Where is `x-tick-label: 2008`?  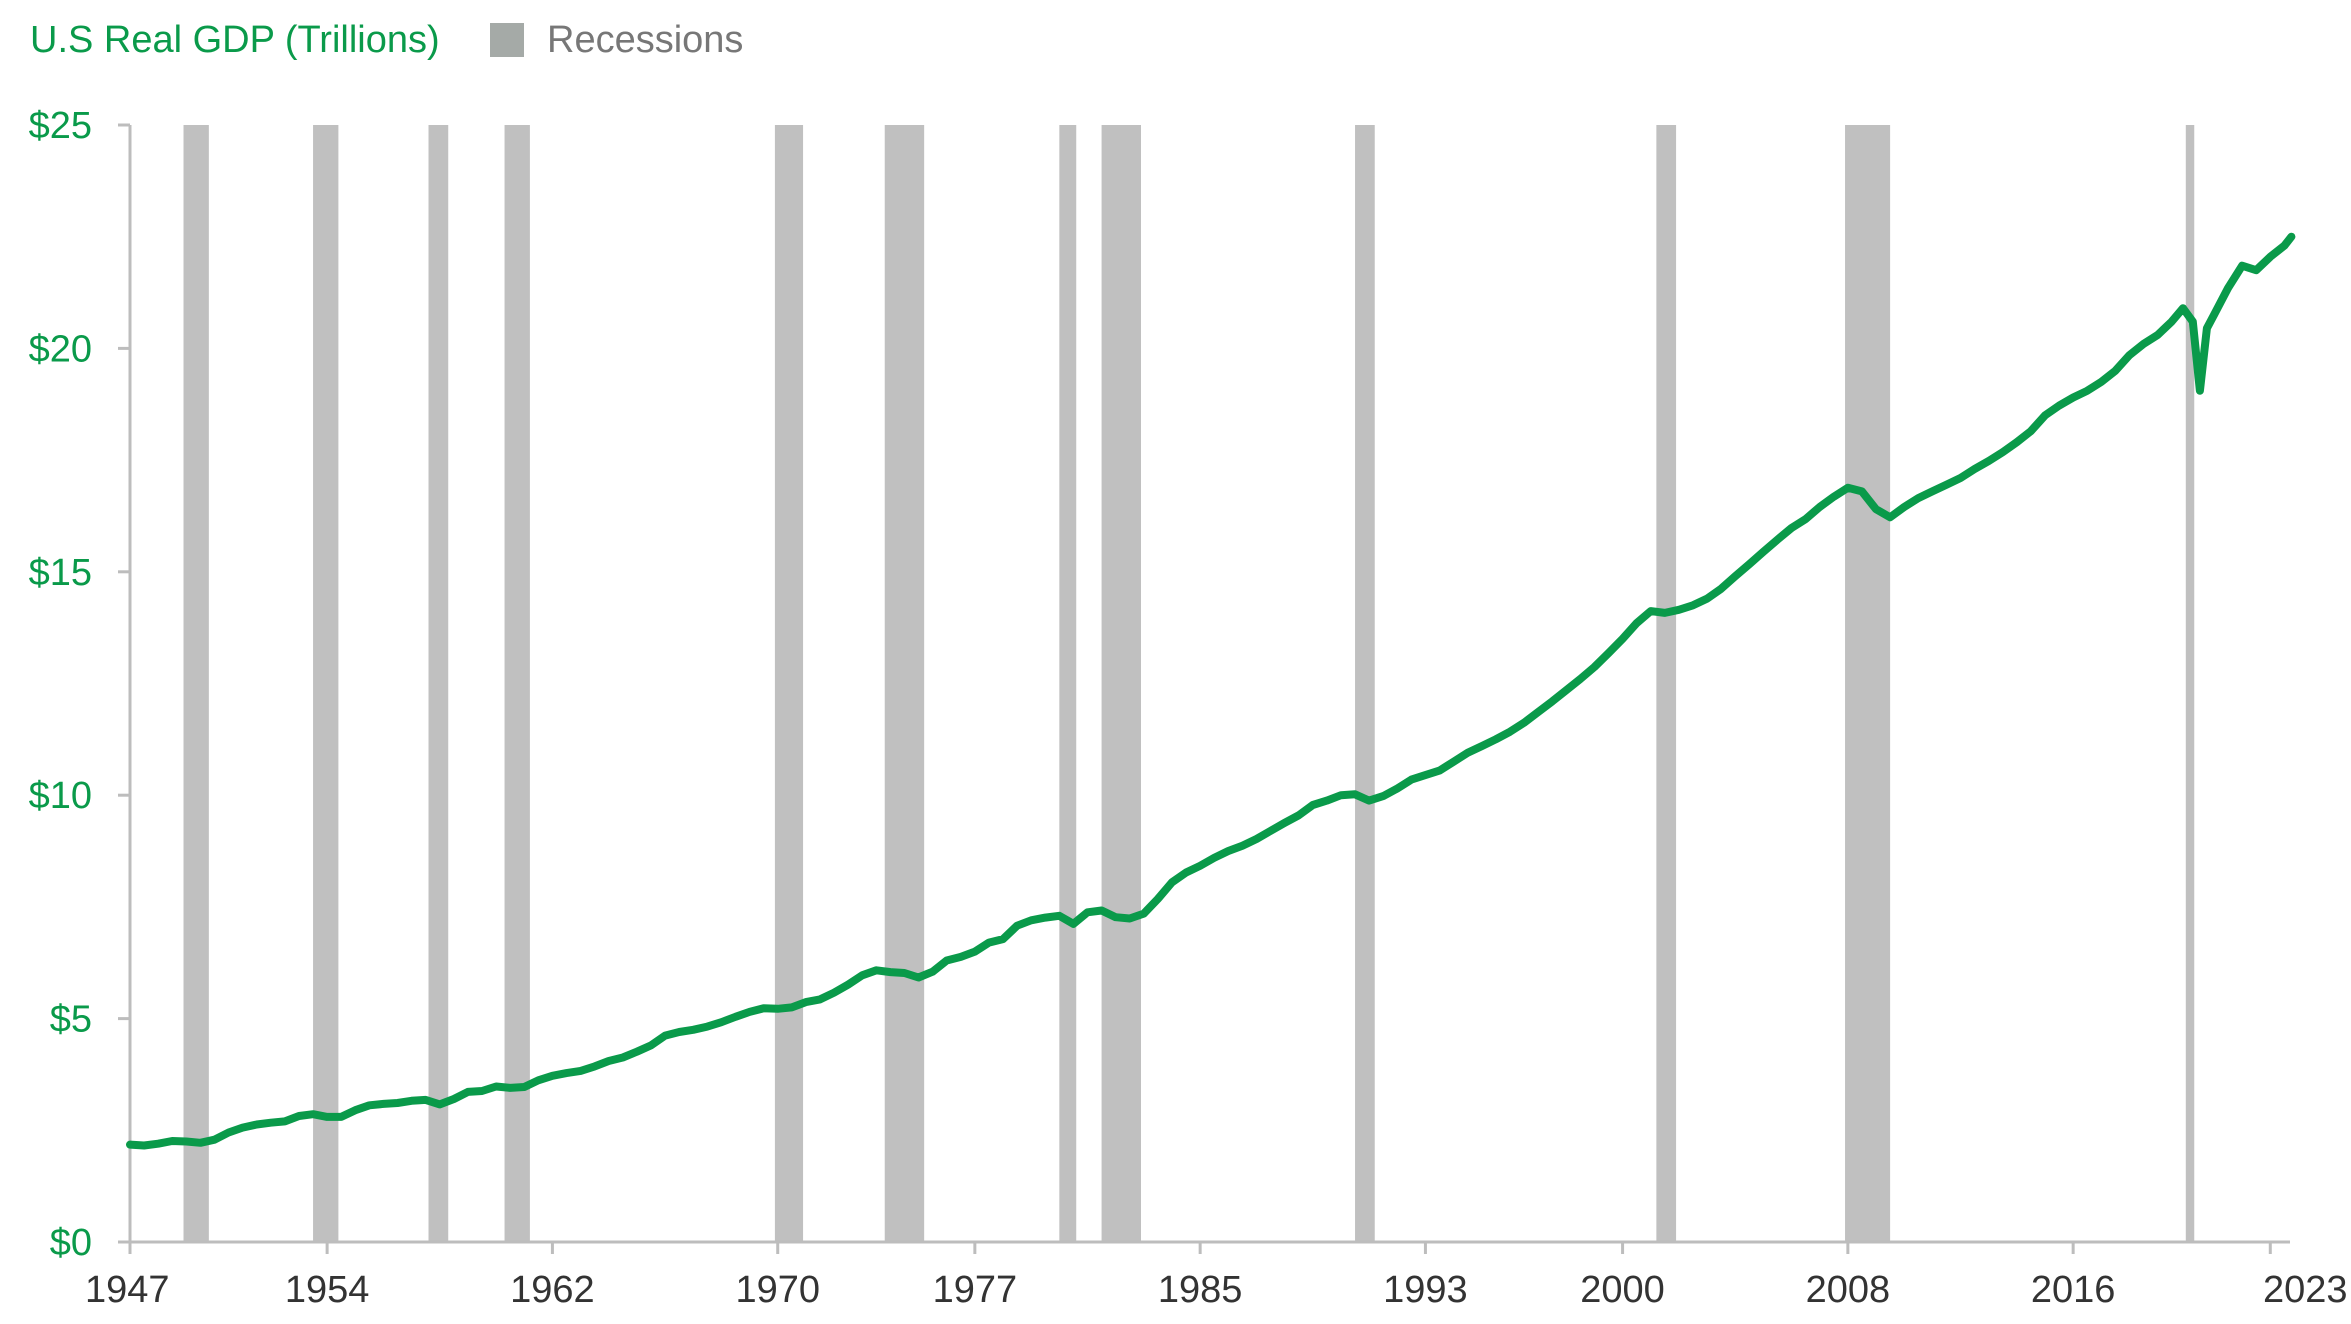 x-tick-label: 2008 is located at coordinates (1848, 1290).